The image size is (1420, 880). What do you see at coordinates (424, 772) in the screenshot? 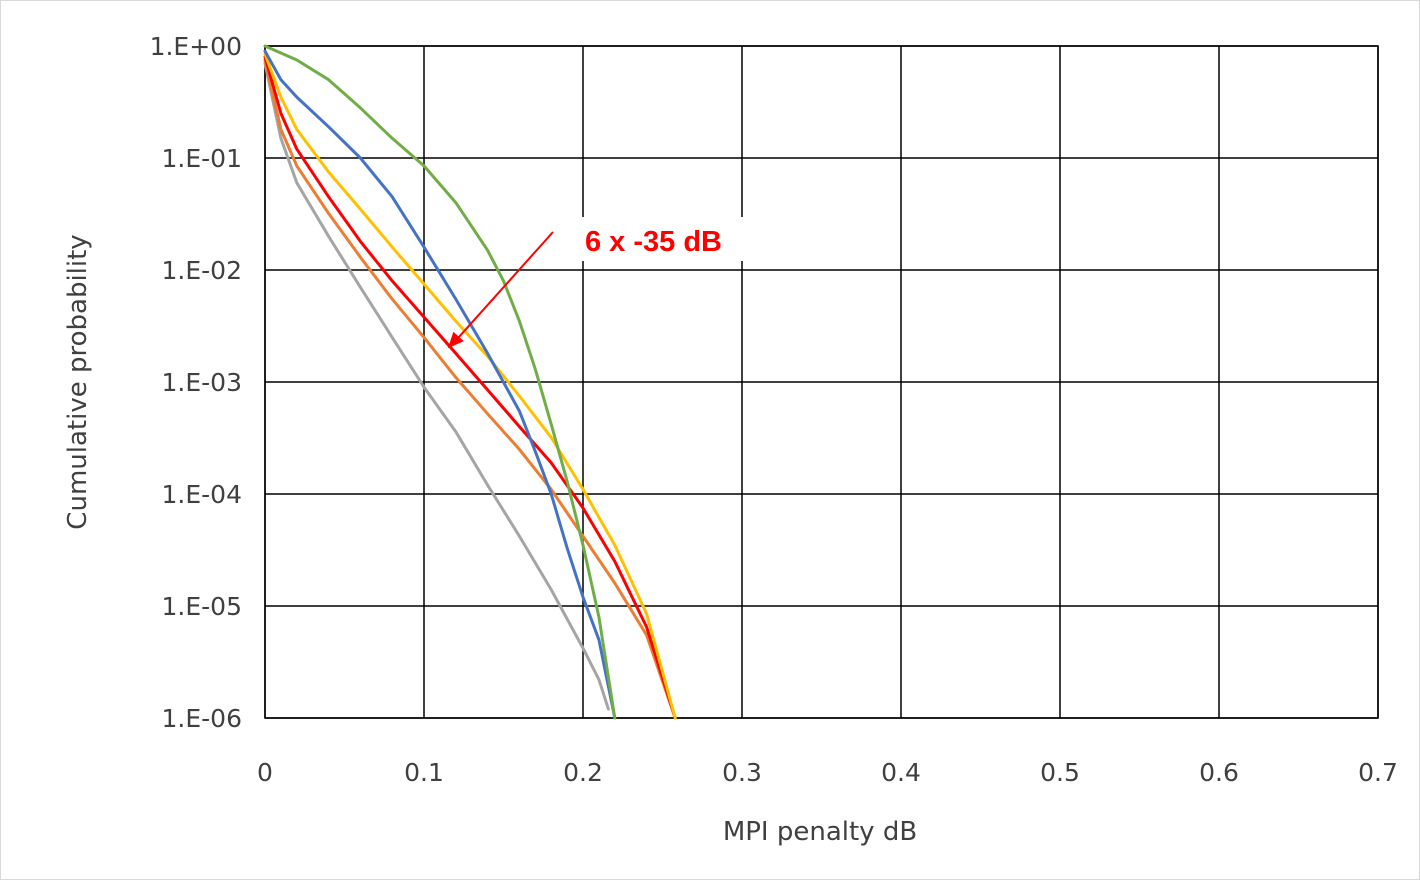
I see `x-tick-label: 0.1` at bounding box center [424, 772].